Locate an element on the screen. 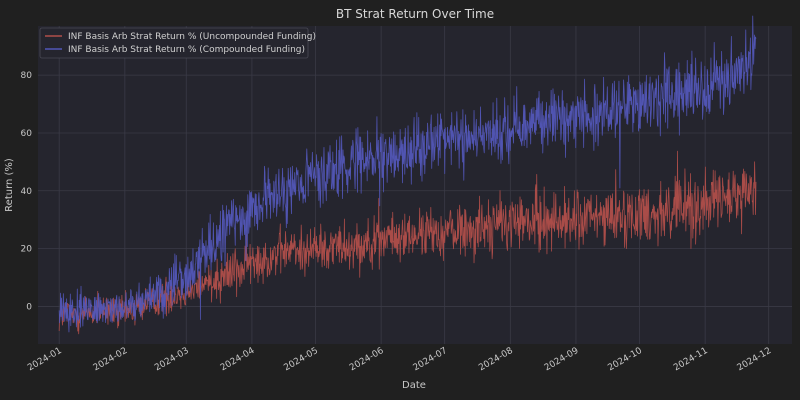 Image resolution: width=800 pixels, height=400 pixels. chart-title: BT Strat Return Over Time is located at coordinates (415, 14).